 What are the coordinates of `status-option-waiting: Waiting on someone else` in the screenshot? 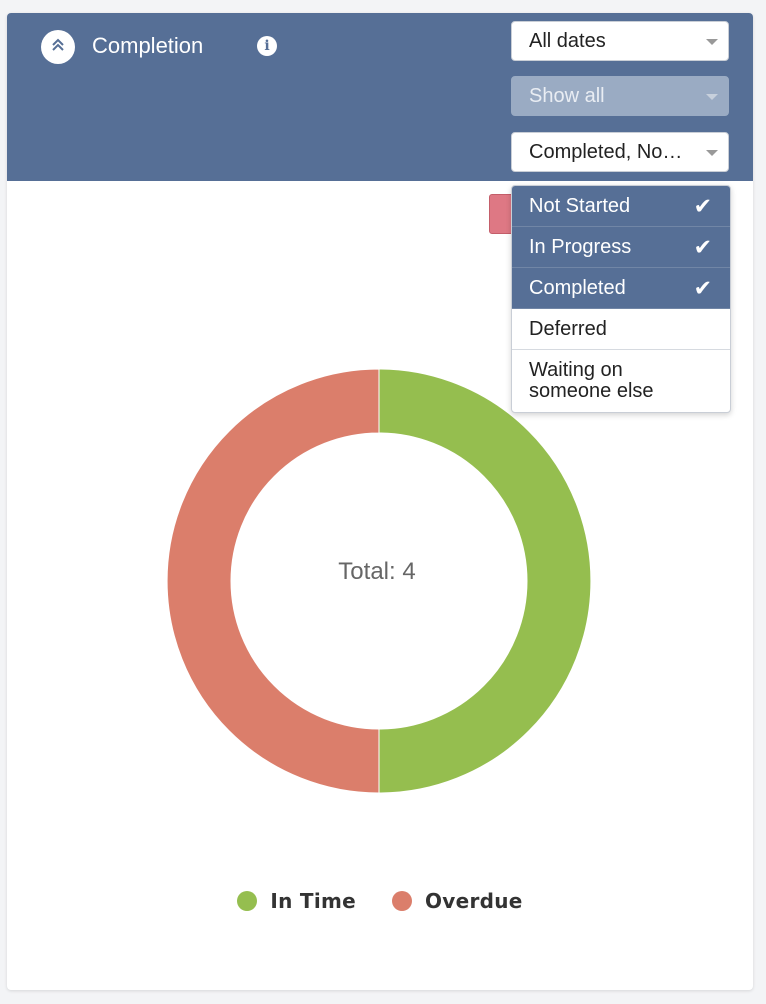 It's located at (621, 381).